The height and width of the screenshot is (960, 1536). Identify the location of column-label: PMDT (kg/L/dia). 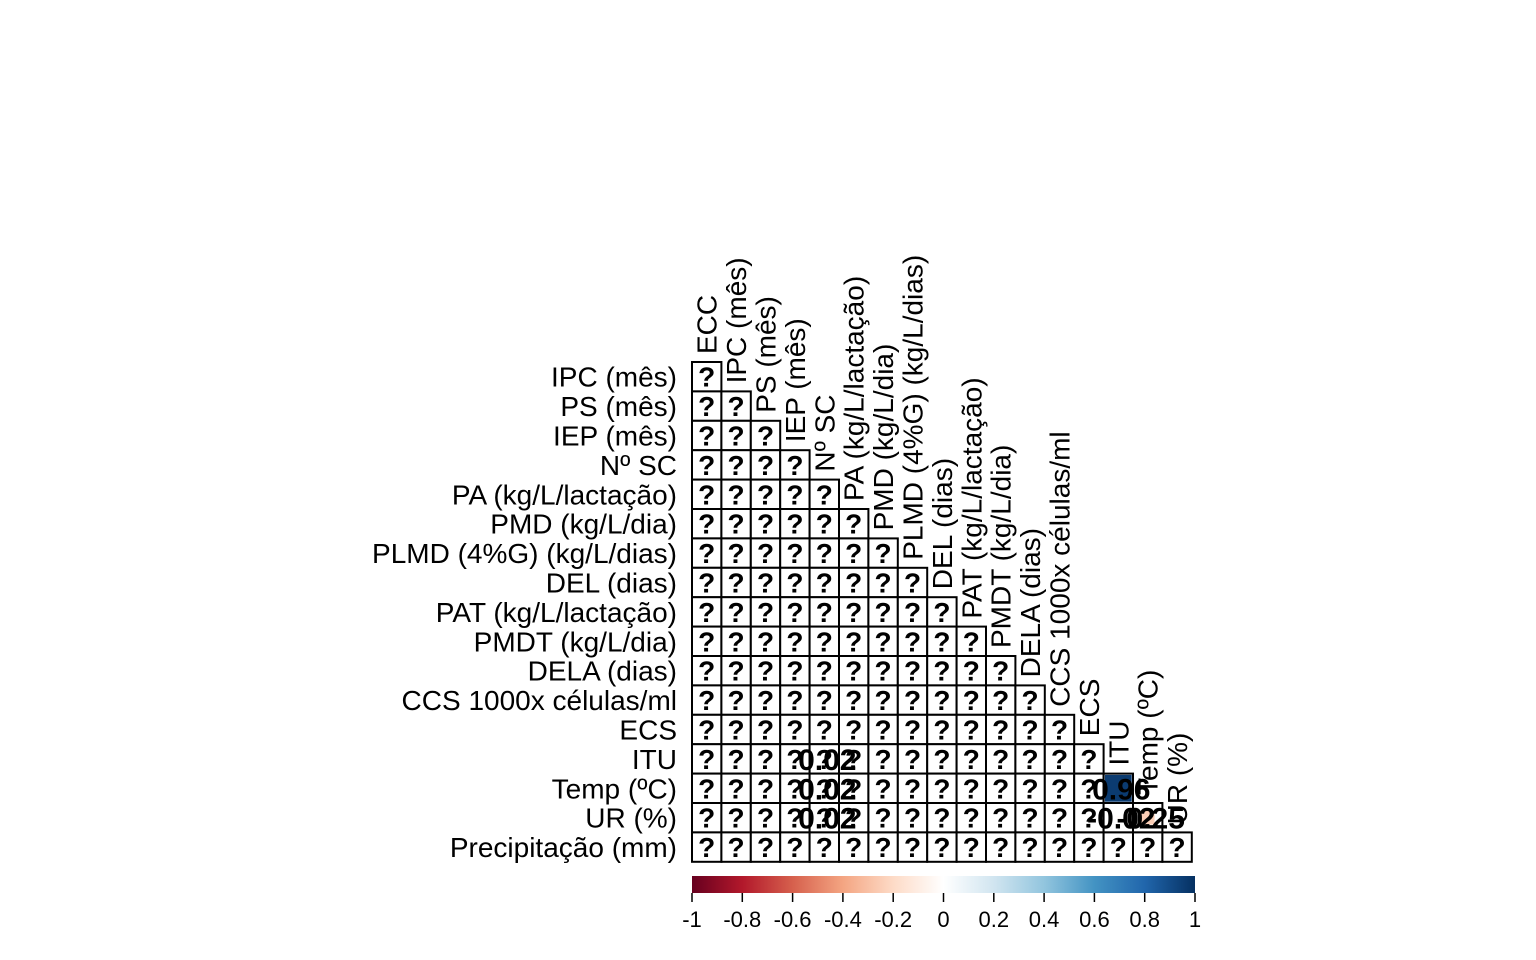
(1001, 546).